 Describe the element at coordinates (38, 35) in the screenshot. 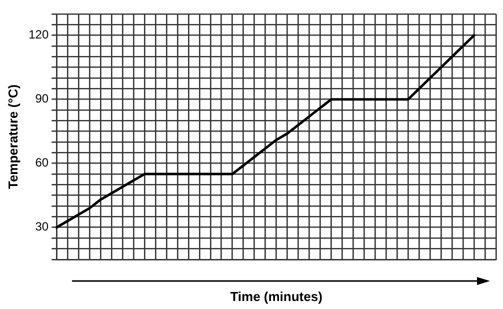

I see `y-tick-label: 120` at that location.